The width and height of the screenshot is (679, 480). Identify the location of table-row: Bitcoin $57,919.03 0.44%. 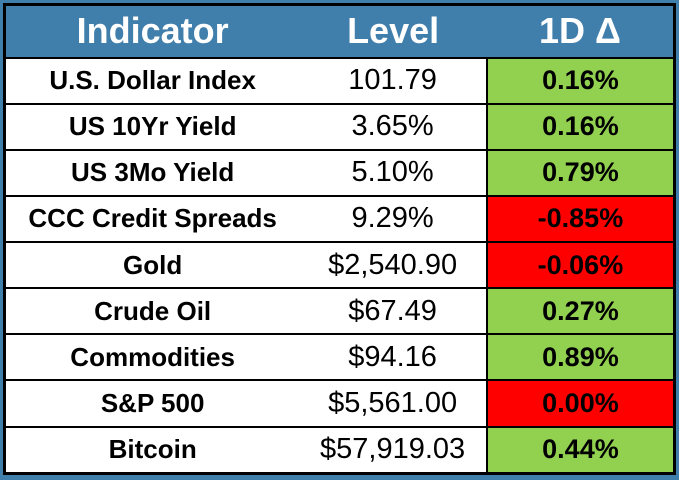
(339, 449).